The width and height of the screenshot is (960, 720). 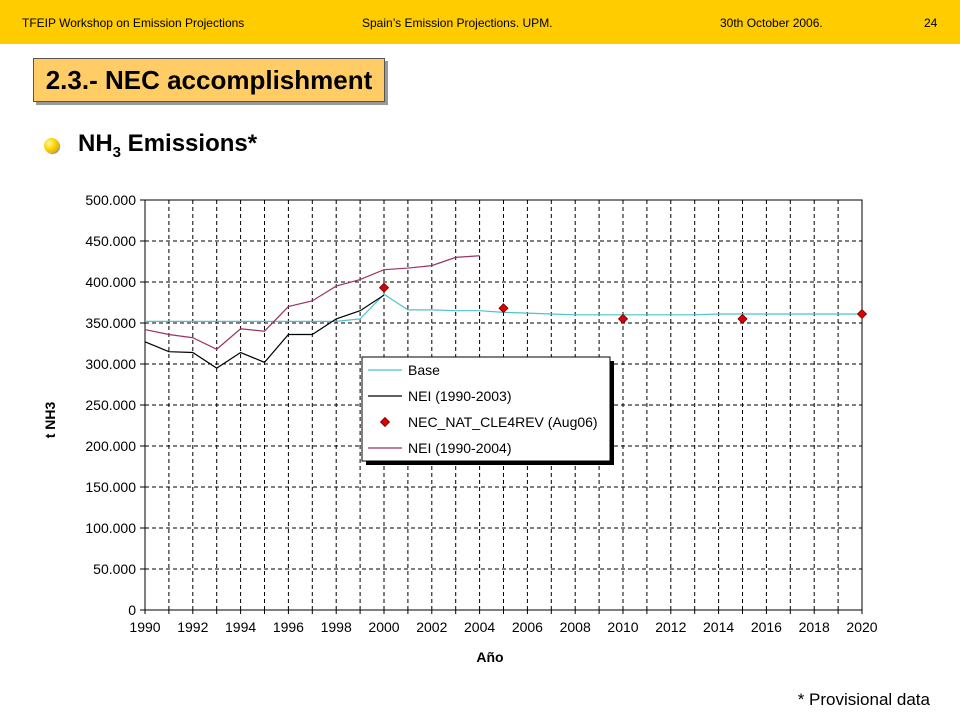 What do you see at coordinates (527, 627) in the screenshot?
I see `x-tick-label: 2006` at bounding box center [527, 627].